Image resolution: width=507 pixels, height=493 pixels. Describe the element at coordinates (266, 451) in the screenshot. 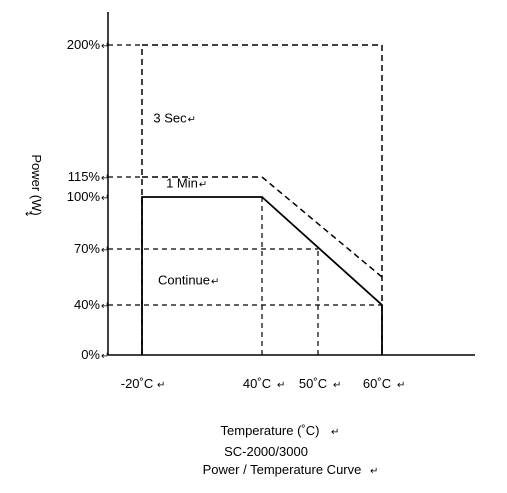

I see `chart-subtitle: SC-2000/3000` at that location.